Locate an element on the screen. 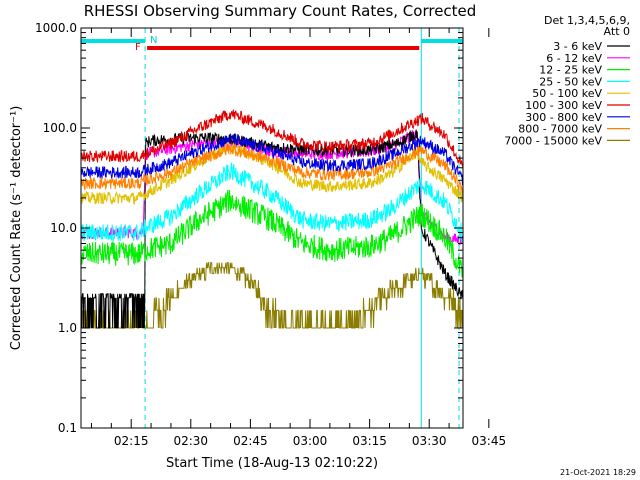 The height and width of the screenshot is (480, 640). x-tick-label: 02:15 is located at coordinates (131, 441).